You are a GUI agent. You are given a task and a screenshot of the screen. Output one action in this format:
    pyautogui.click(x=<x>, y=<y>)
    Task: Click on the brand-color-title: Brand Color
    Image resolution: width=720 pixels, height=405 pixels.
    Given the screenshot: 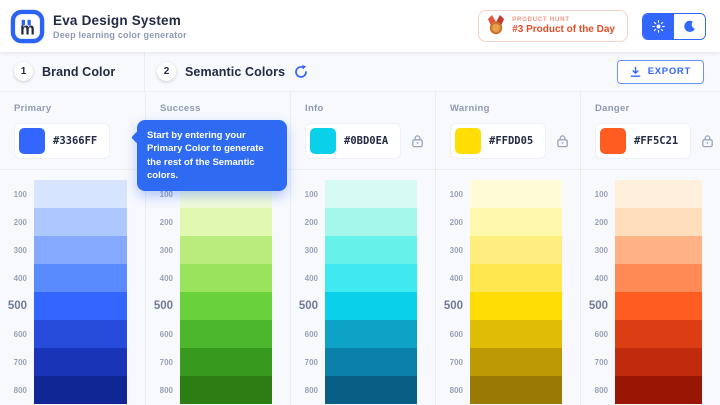 What is the action you would take?
    pyautogui.click(x=79, y=71)
    